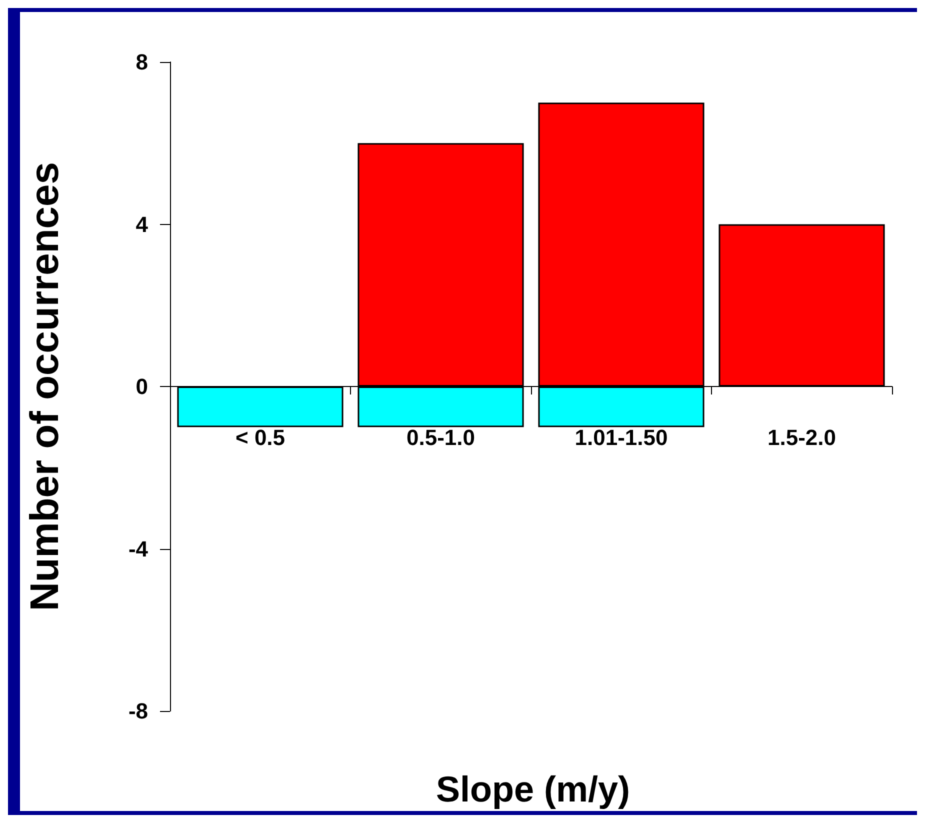 The width and height of the screenshot is (925, 823). Describe the element at coordinates (142, 386) in the screenshot. I see `y-tick-label: 0` at that location.